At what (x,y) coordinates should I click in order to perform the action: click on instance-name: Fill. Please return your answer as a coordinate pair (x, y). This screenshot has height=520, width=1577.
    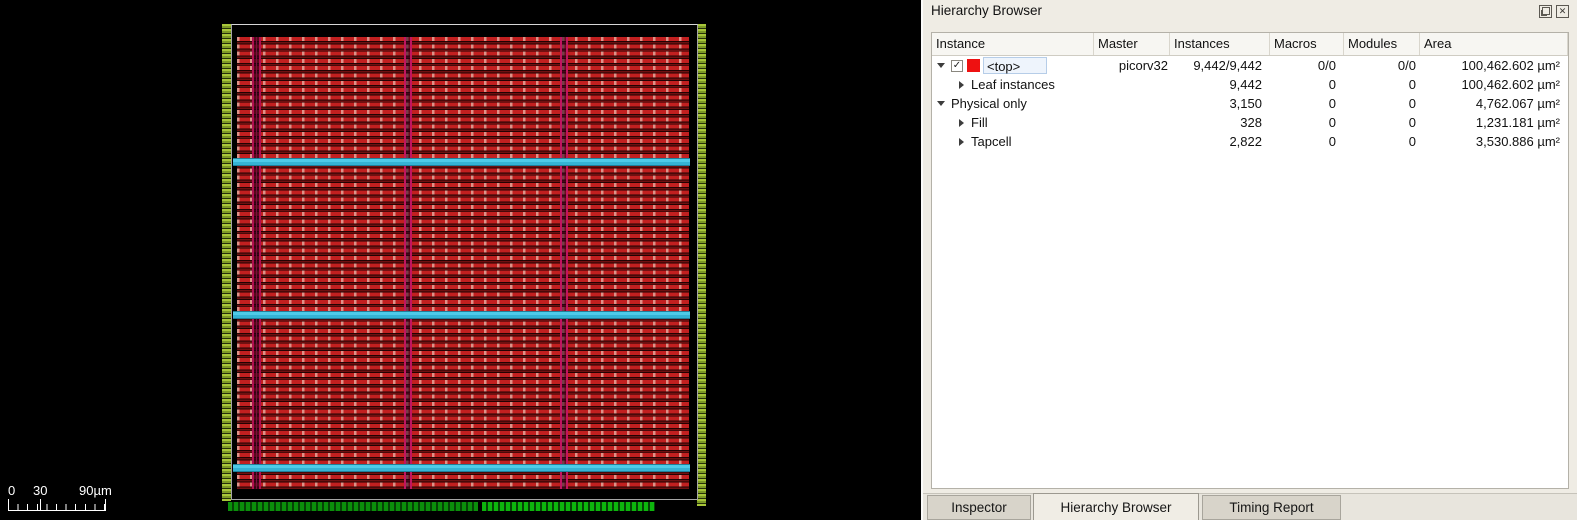
    Looking at the image, I should click on (979, 122).